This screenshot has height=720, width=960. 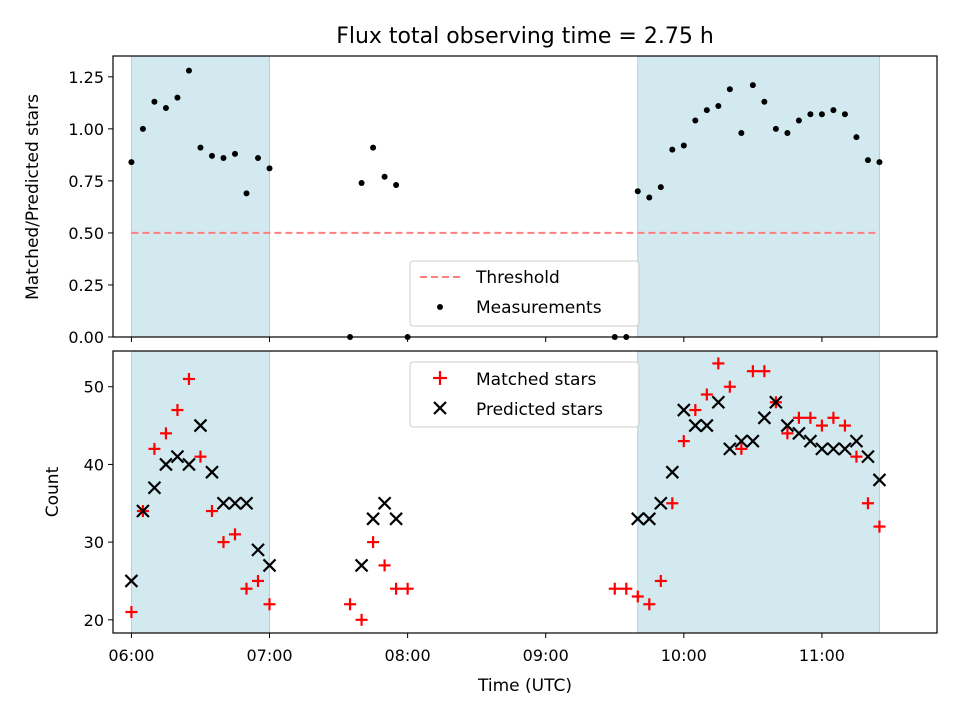 What do you see at coordinates (86, 233) in the screenshot?
I see `ratio-y-tick-label: 0.50` at bounding box center [86, 233].